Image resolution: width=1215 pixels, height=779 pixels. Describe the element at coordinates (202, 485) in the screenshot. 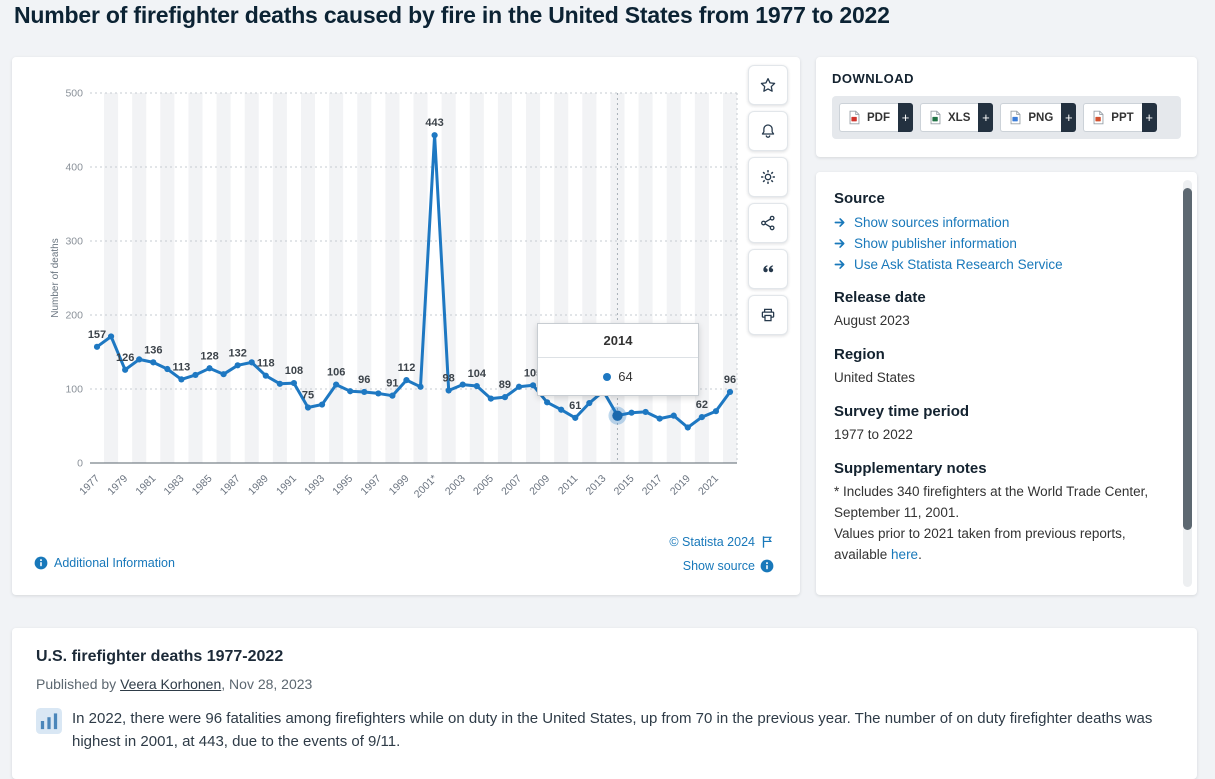

I see `svg-text: 1985` at that location.